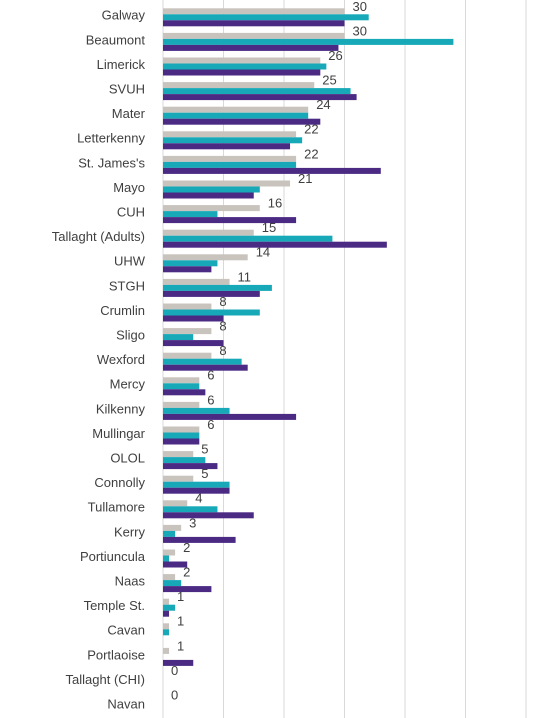 The width and height of the screenshot is (539, 718). I want to click on y-tick-label: Wexford, so click(121, 359).